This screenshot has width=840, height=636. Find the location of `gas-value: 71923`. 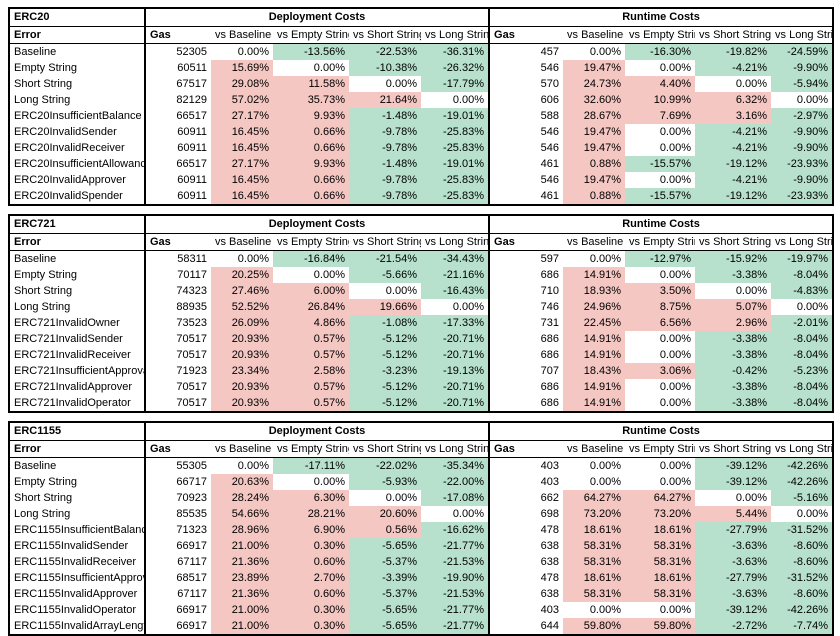

gas-value: 71923 is located at coordinates (177, 371).